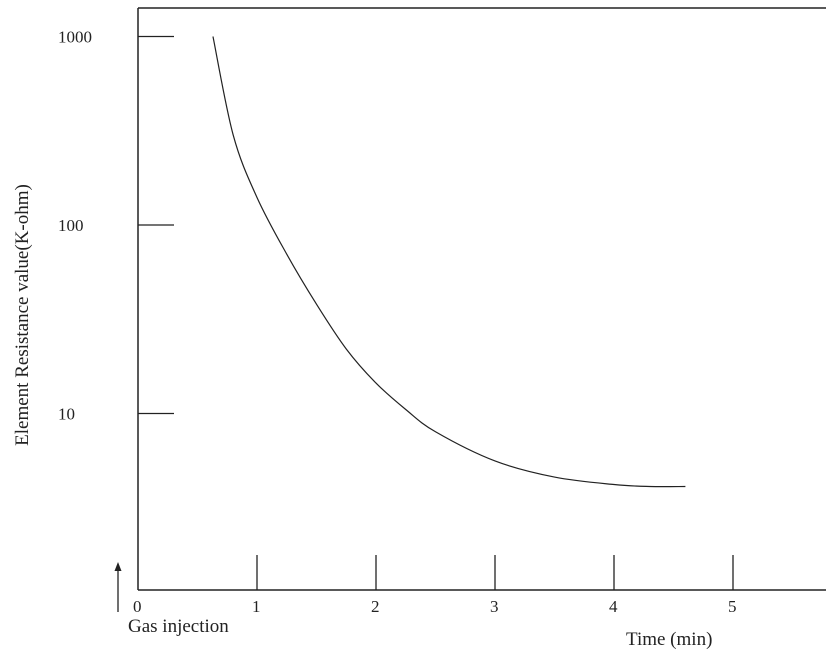 Image resolution: width=826 pixels, height=654 pixels. Describe the element at coordinates (669, 639) in the screenshot. I see `x-axis-title: Time (min)` at that location.